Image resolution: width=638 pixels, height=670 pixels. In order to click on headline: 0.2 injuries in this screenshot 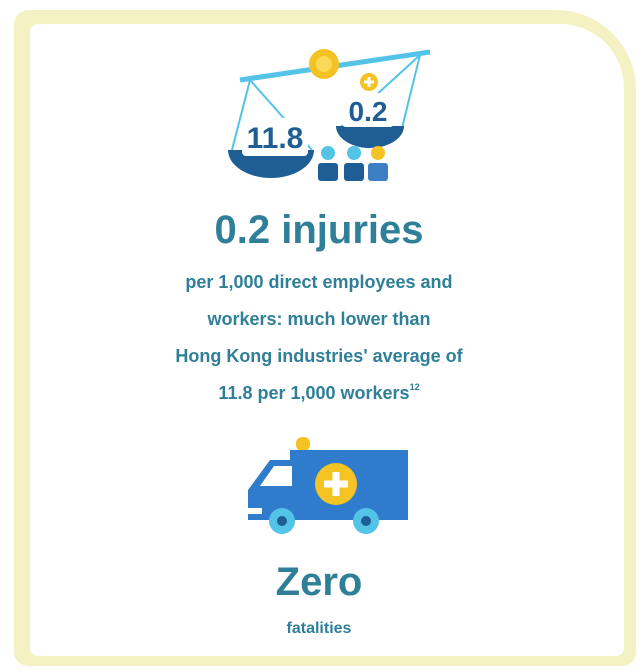, I will do `click(319, 230)`.